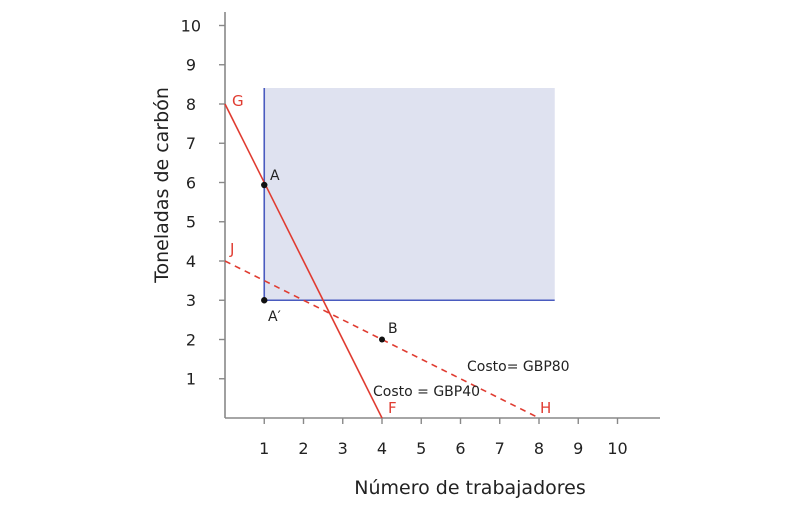 This screenshot has height=508, width=809. Describe the element at coordinates (426, 392) in the screenshot. I see `cost-40-label: Costo = GBP40` at that location.